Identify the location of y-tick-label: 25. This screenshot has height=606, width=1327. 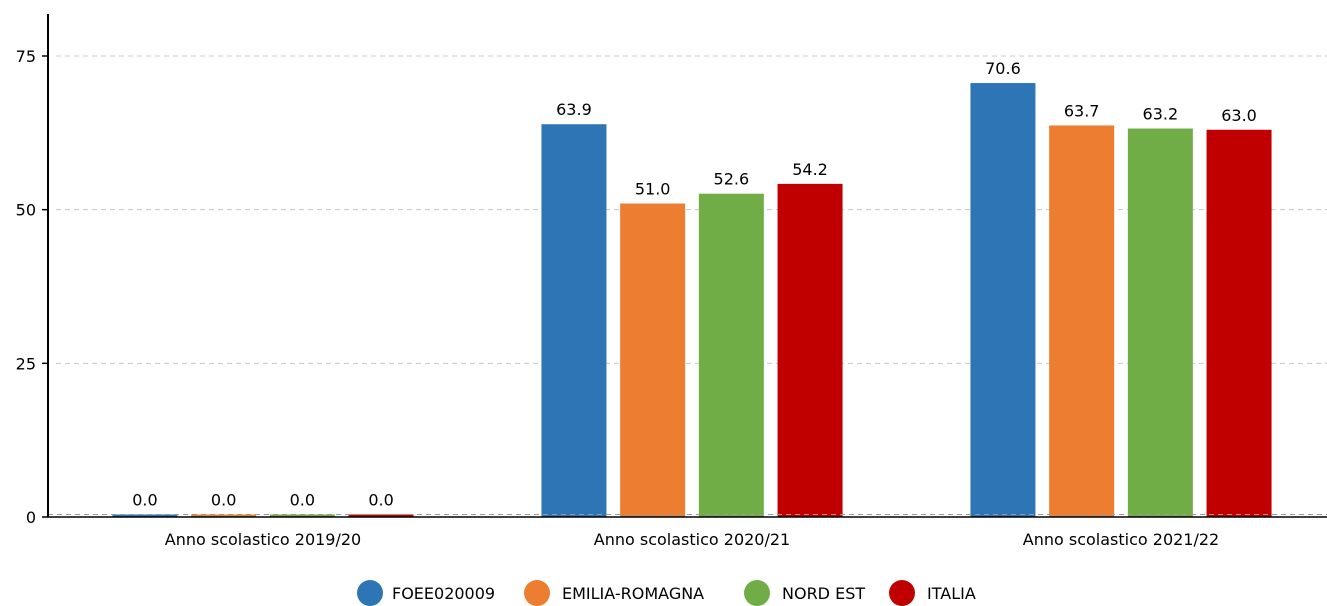
(26, 363).